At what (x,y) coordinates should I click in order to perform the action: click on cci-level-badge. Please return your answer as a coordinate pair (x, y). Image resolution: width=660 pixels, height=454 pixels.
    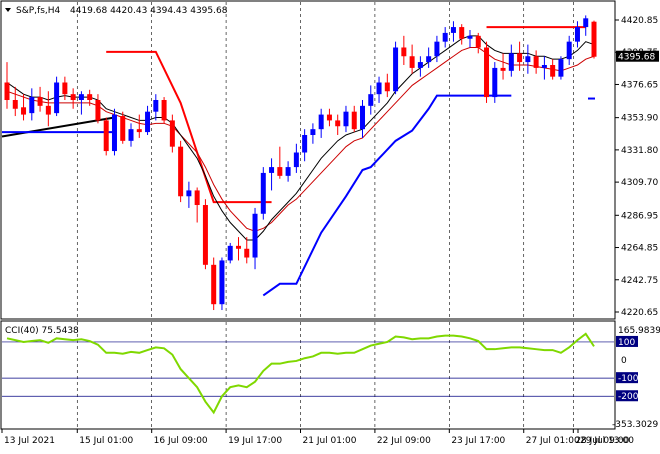
    Looking at the image, I should click on (627, 341).